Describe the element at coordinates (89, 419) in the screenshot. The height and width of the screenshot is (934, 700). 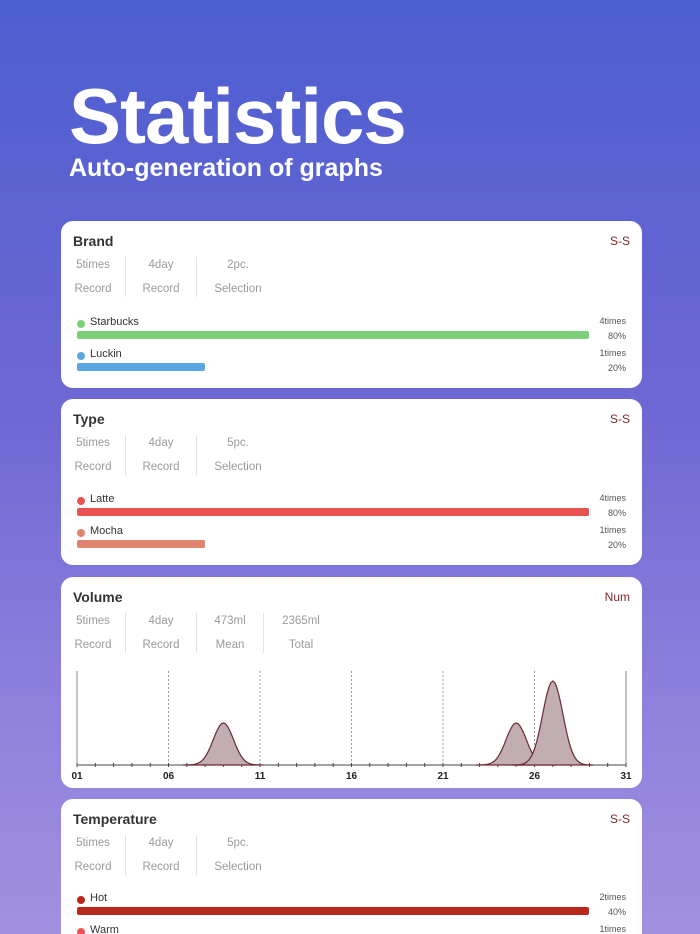
I see `card-title: Type` at that location.